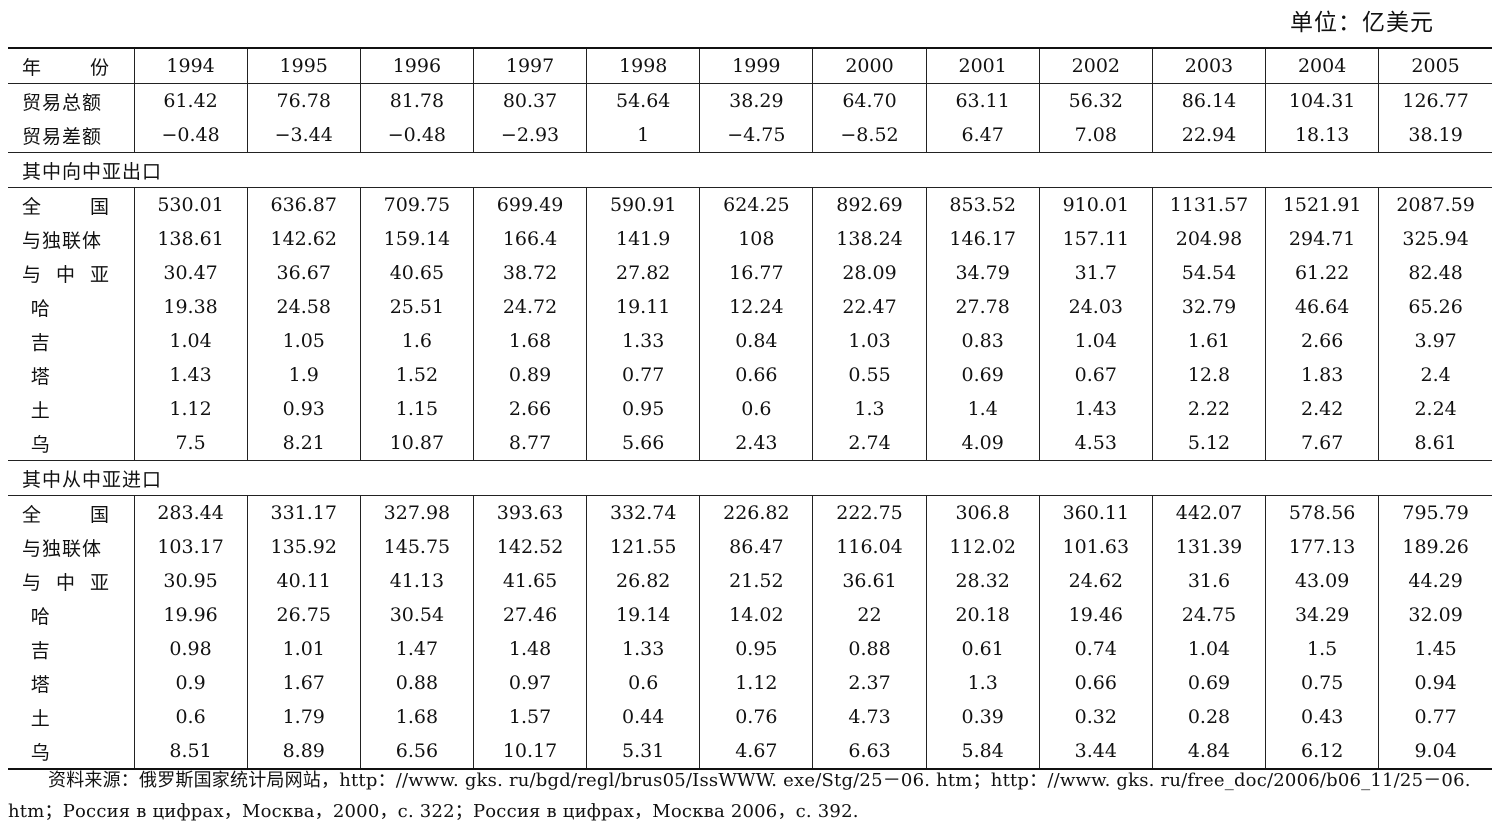 This screenshot has height=830, width=1500. What do you see at coordinates (643, 375) in the screenshot?
I see `table-cell: 0.77` at bounding box center [643, 375].